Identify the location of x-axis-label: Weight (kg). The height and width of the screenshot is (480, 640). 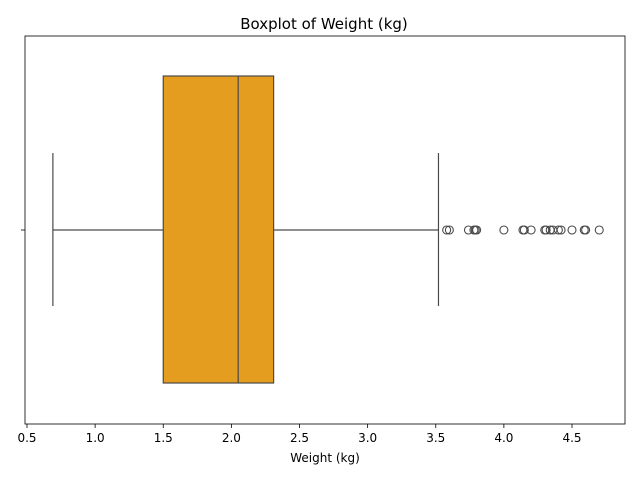
(325, 458).